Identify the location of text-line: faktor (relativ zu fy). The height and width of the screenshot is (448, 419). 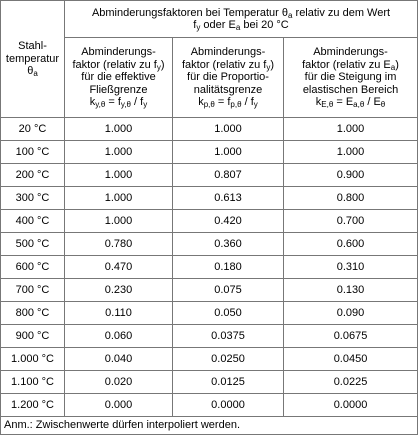
(228, 65).